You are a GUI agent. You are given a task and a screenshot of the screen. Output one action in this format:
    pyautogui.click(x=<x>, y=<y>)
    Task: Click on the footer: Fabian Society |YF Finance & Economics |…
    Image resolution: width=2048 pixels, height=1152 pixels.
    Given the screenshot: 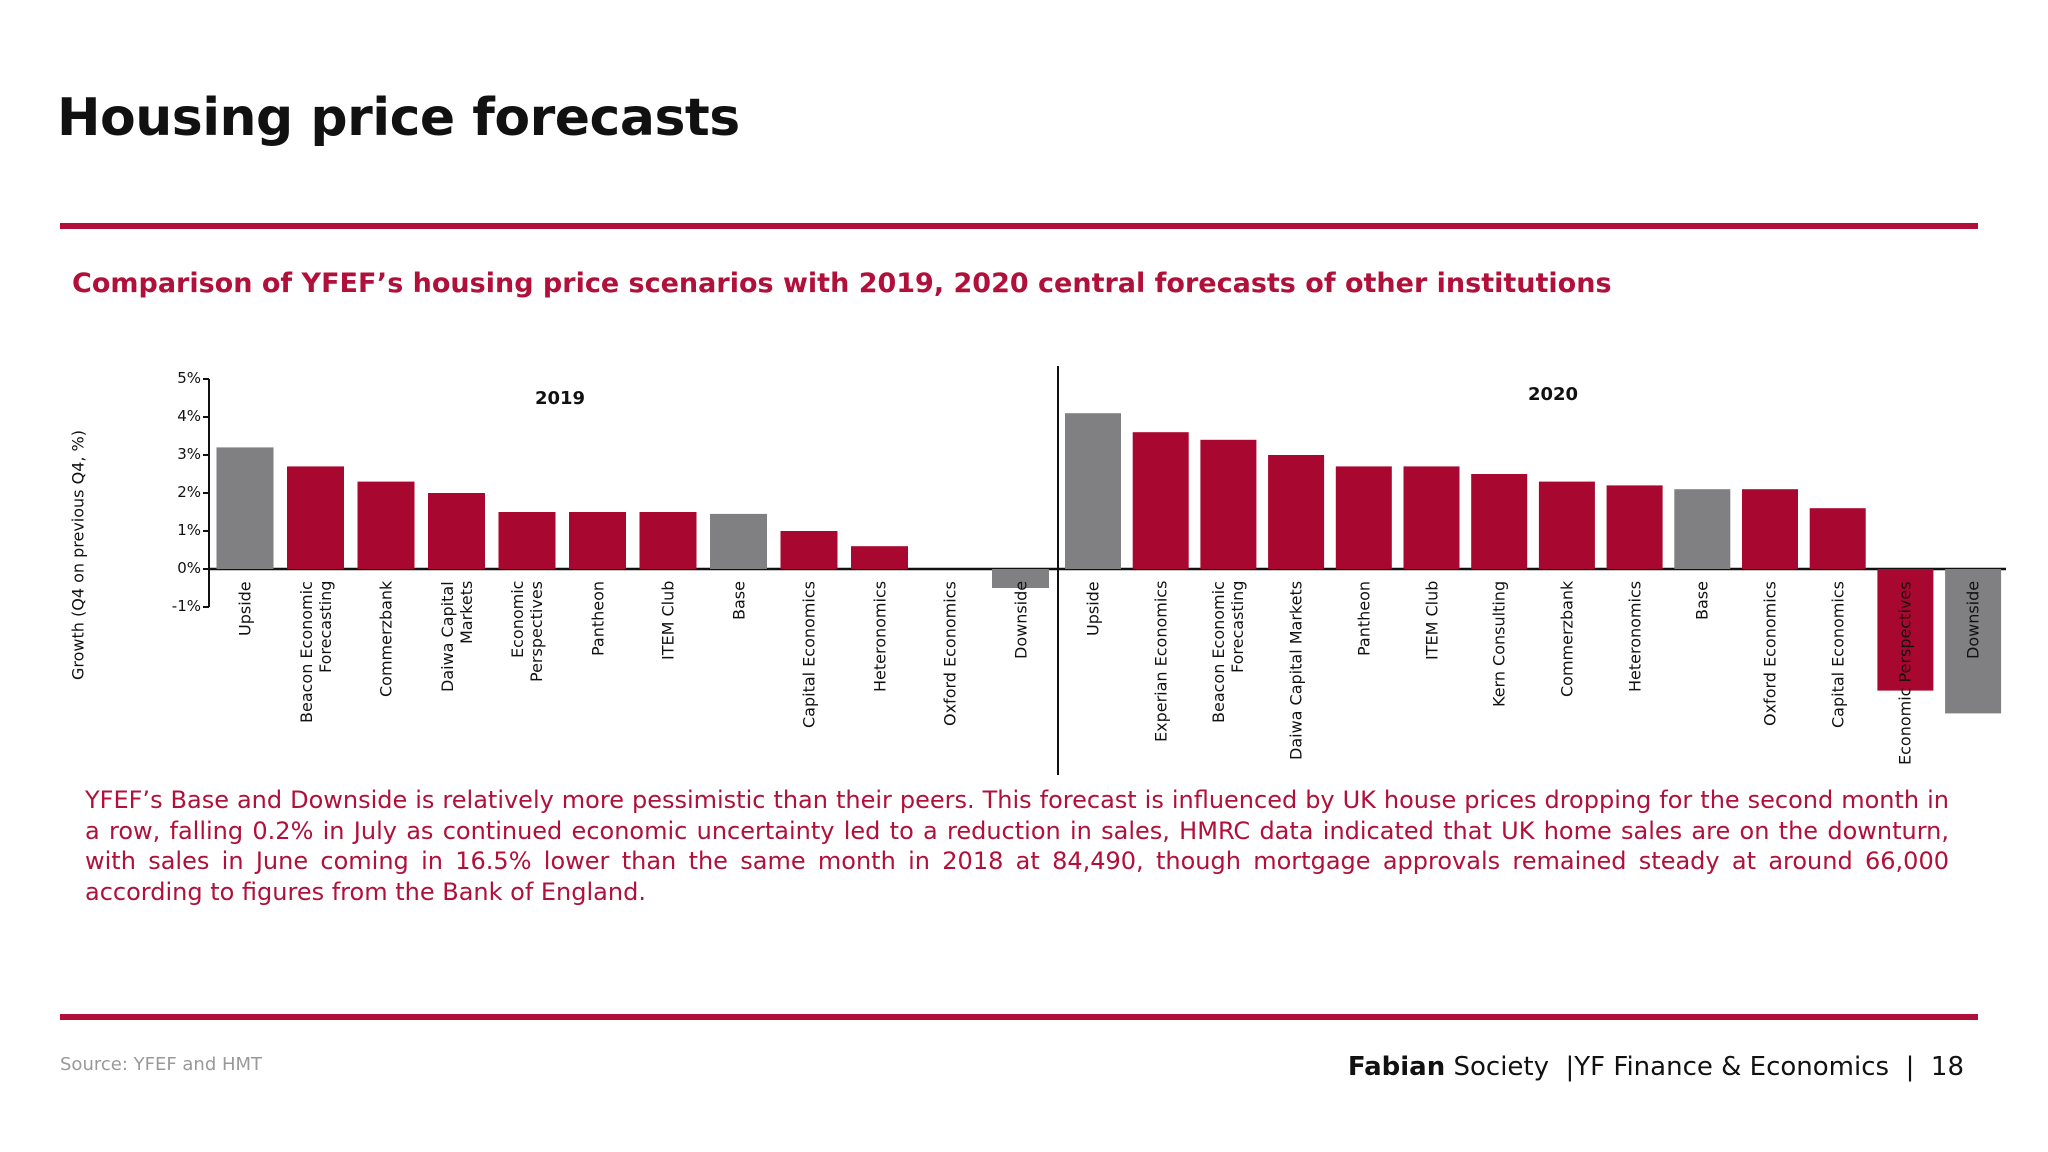 What is the action you would take?
    pyautogui.click(x=1656, y=1067)
    